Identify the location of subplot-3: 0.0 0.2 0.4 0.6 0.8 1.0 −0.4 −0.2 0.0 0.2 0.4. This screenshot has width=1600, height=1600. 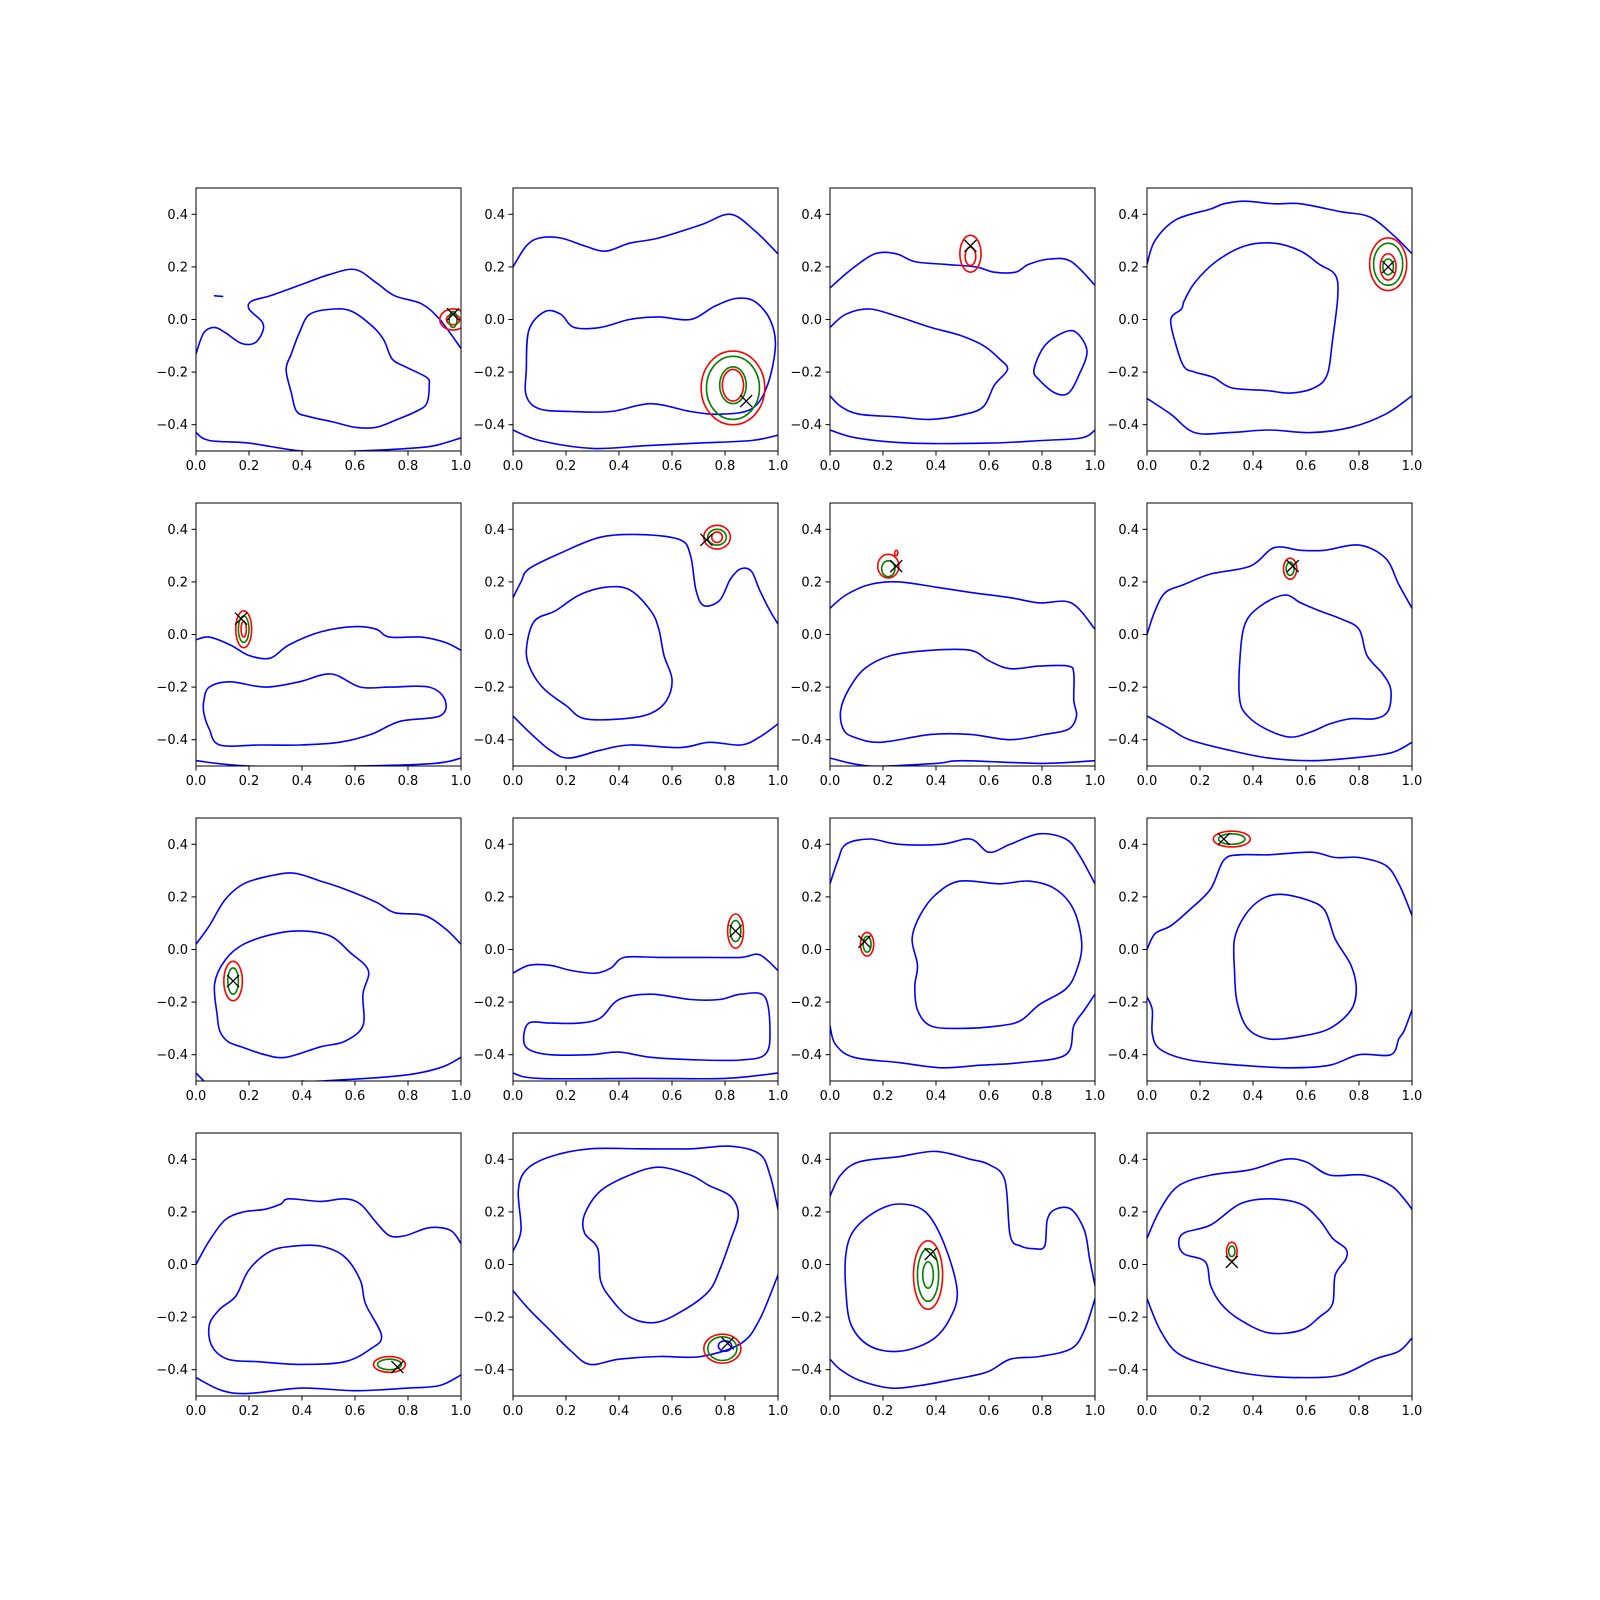
(947, 330).